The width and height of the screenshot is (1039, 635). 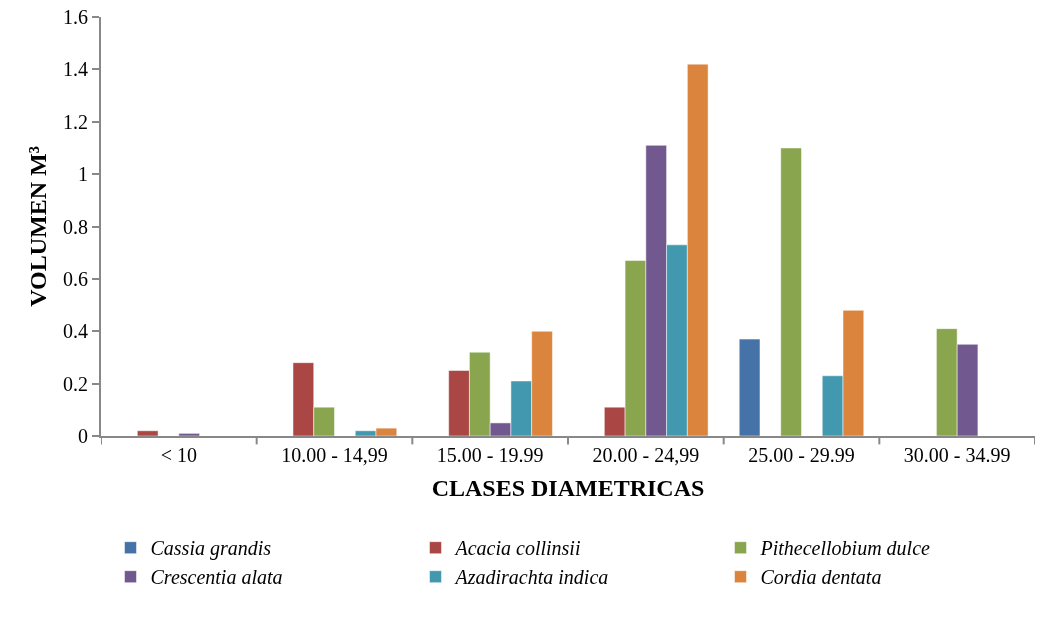 What do you see at coordinates (957, 455) in the screenshot?
I see `x-tick-label: 30.00 - 34.99` at bounding box center [957, 455].